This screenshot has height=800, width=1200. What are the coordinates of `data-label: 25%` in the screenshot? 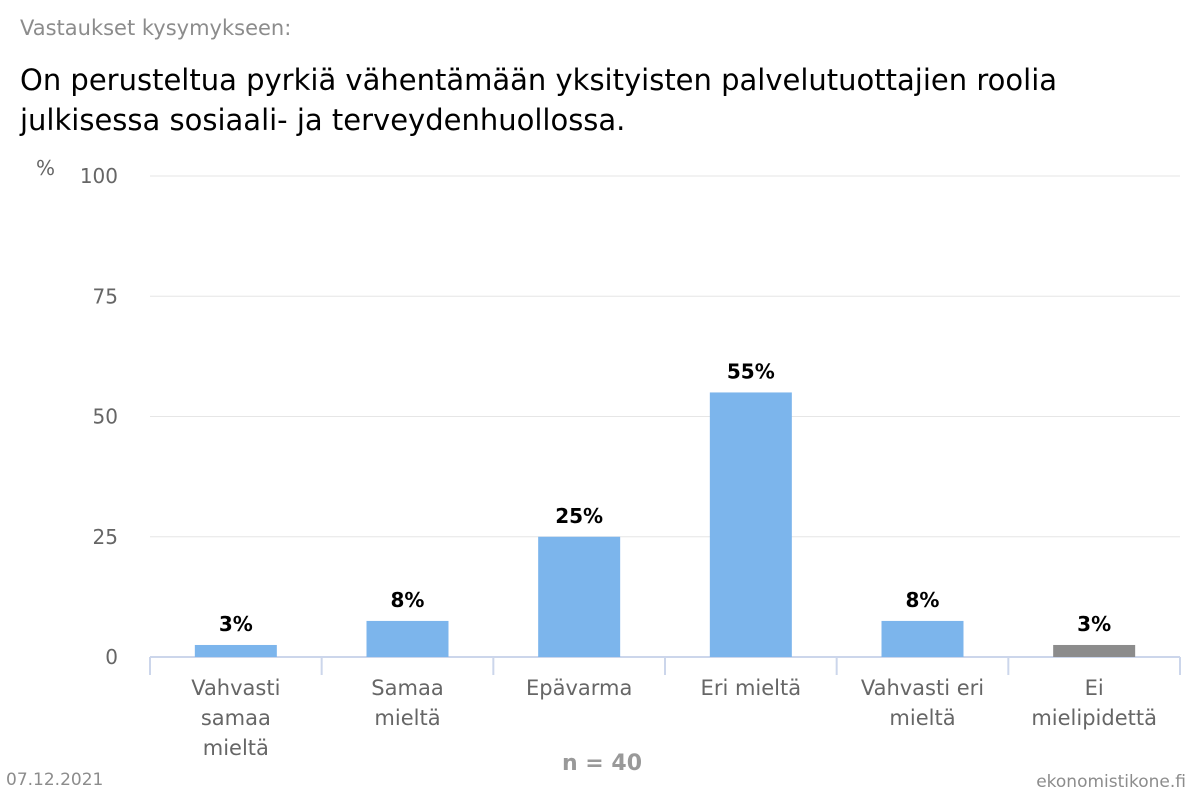 It's located at (579, 516).